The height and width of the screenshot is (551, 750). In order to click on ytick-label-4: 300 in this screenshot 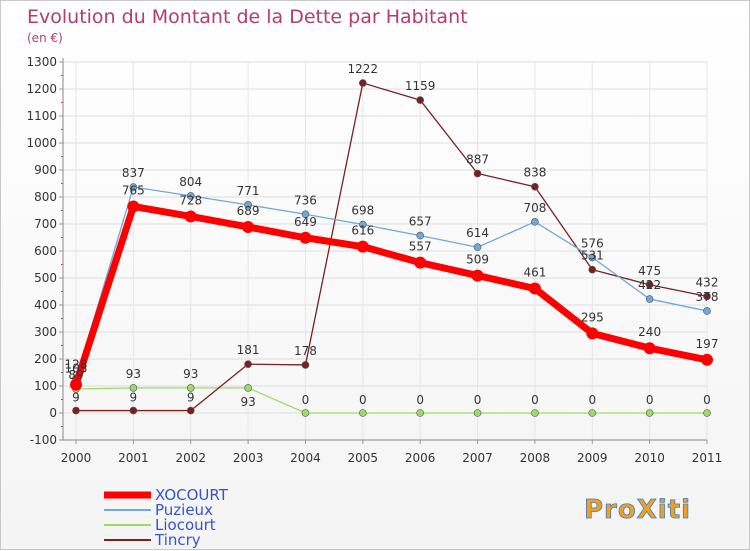, I will do `click(45, 332)`.